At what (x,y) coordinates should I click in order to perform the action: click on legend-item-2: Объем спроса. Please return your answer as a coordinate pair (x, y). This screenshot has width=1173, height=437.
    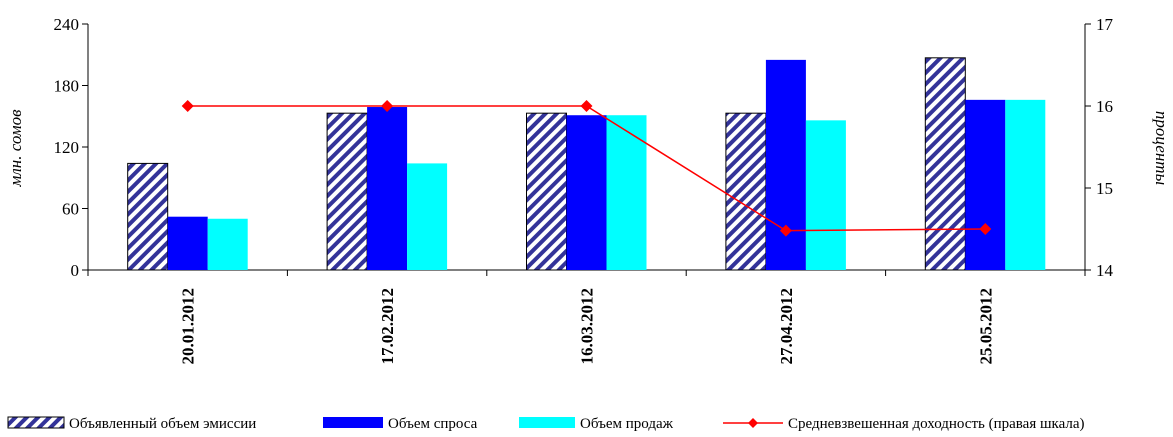
    Looking at the image, I should click on (400, 424).